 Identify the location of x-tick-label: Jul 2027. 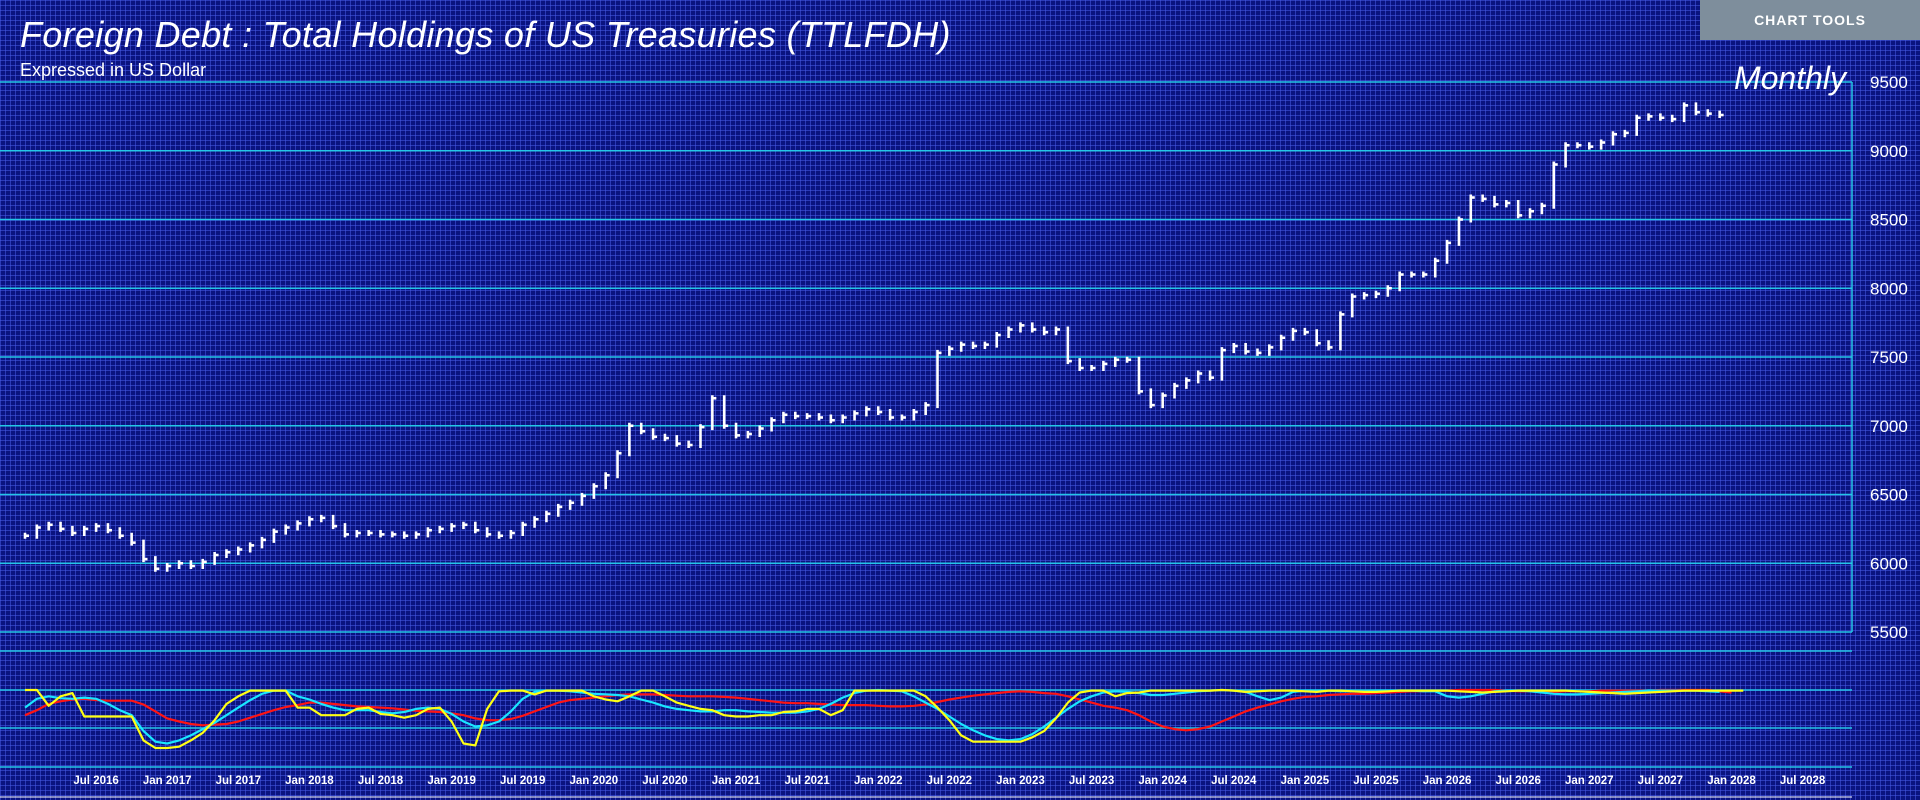
(1660, 781).